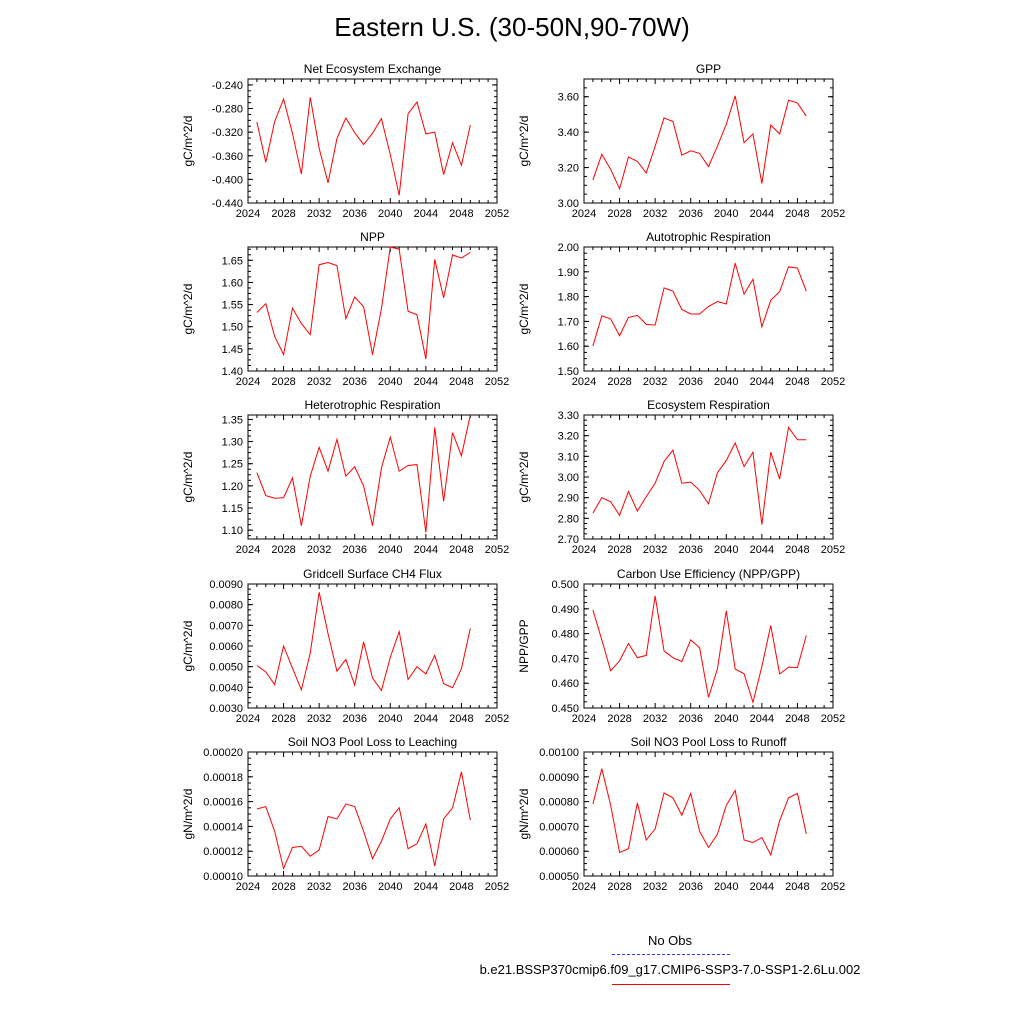 This screenshot has height=1024, width=1024. Describe the element at coordinates (232, 420) in the screenshot. I see `y-tick-label: 1.35` at that location.